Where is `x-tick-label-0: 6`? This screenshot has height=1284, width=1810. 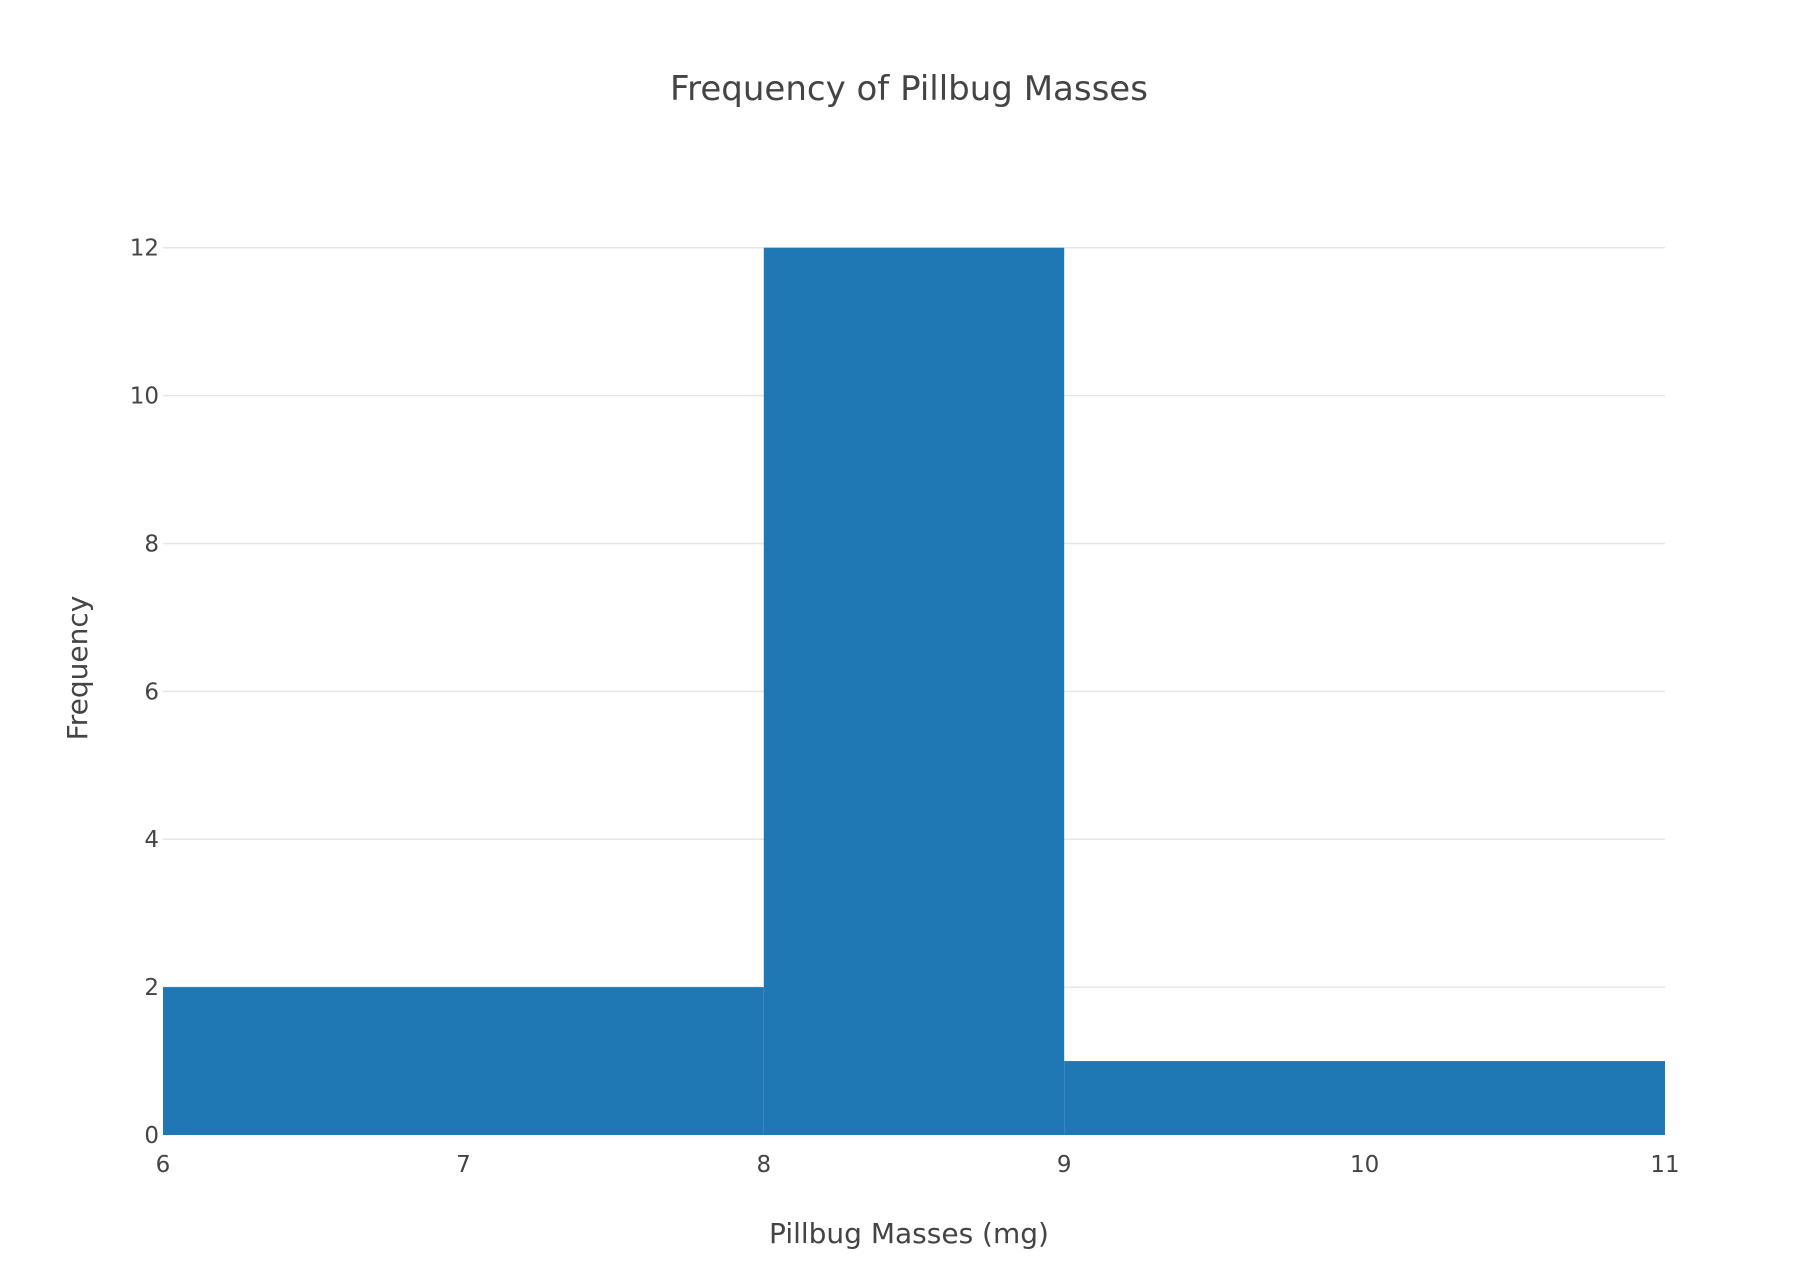 x-tick-label-0: 6 is located at coordinates (163, 1165).